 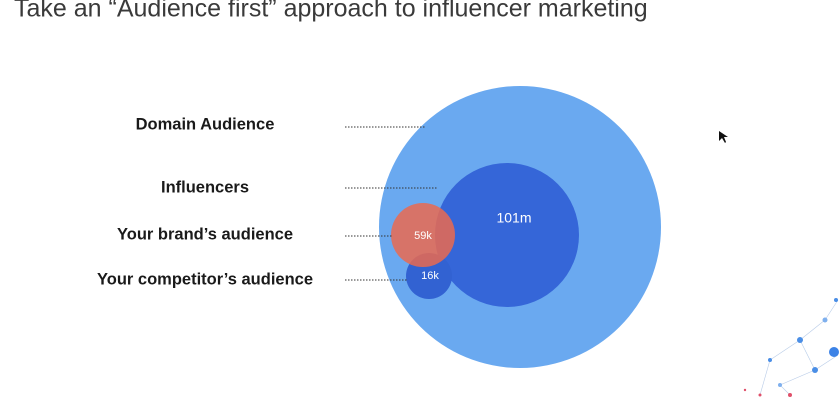 I want to click on cursor, so click(x=723, y=137).